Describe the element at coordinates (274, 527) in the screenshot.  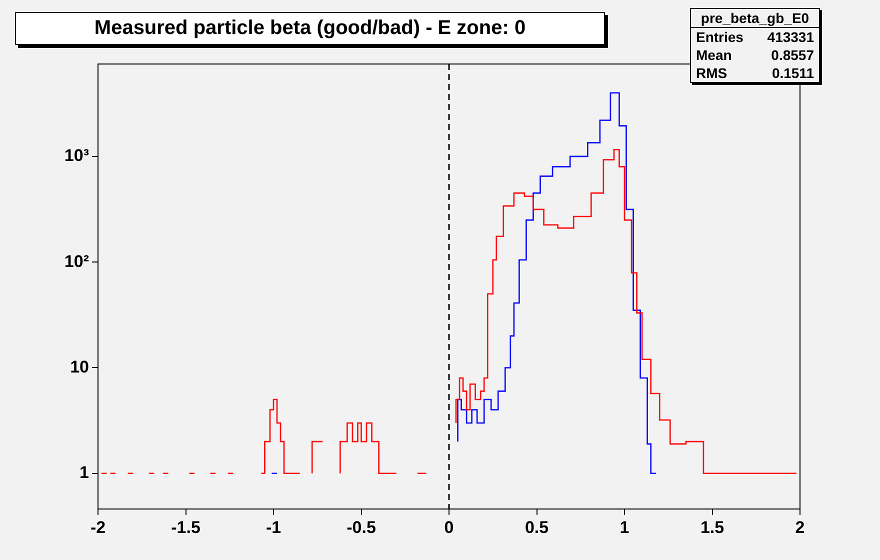
I see `x-tick-label: -1` at that location.